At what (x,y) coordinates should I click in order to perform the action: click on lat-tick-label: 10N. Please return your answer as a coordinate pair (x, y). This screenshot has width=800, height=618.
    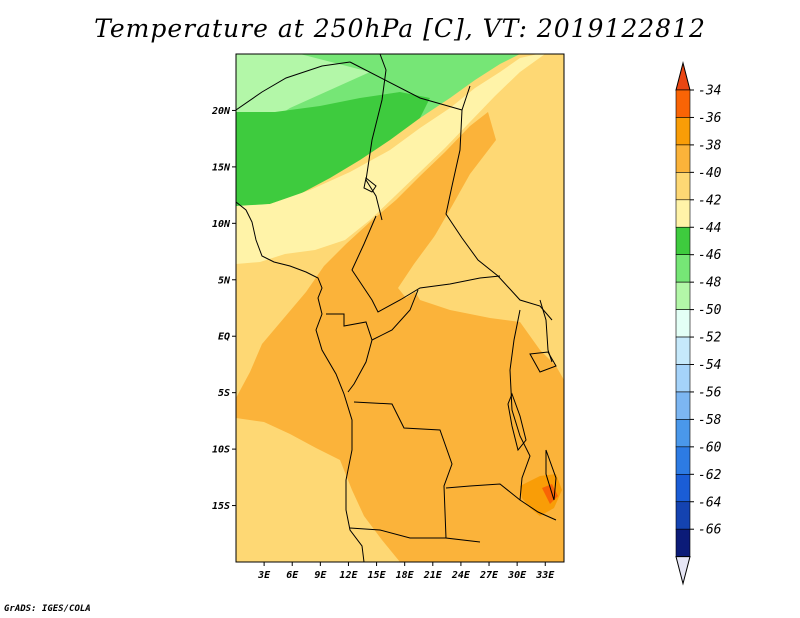
    Looking at the image, I should click on (221, 224).